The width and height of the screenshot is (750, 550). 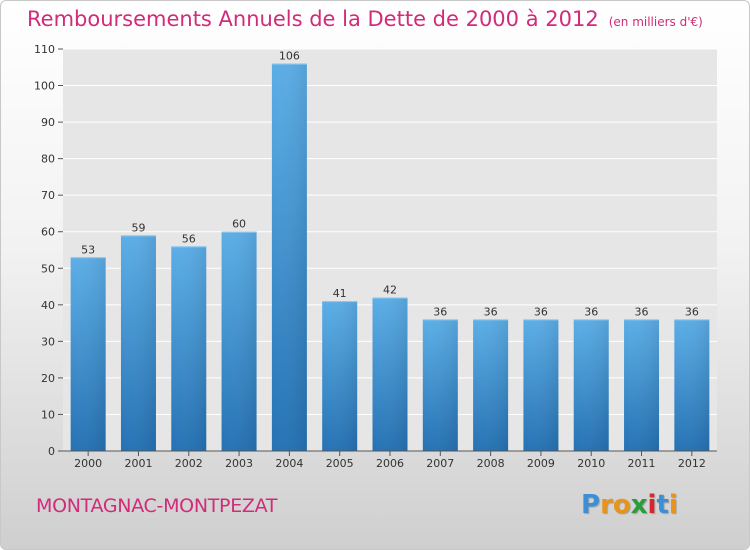 I want to click on x-tick-label: 2012, so click(x=692, y=463).